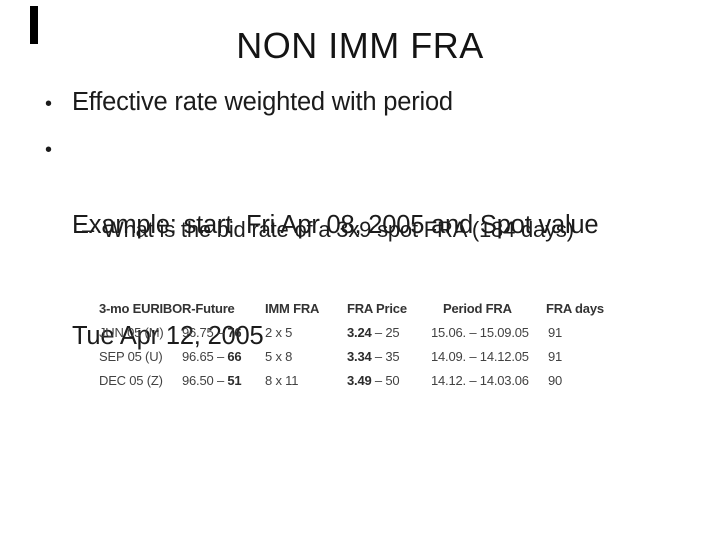 Image resolution: width=720 pixels, height=540 pixels. What do you see at coordinates (360, 45) in the screenshot?
I see `page-title: NON IMM FRA` at bounding box center [360, 45].